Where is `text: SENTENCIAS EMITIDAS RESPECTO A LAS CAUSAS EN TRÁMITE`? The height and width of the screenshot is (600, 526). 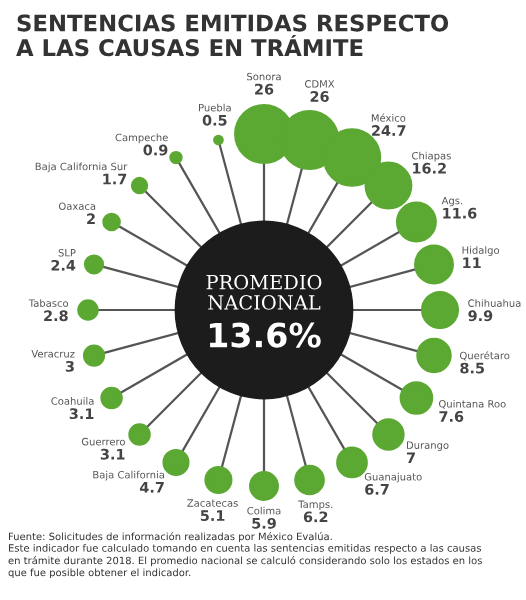 text: SENTENCIAS EMITIDAS RESPECTO A LAS CAUSAS EN TRÁMITE is located at coordinates (232, 35).